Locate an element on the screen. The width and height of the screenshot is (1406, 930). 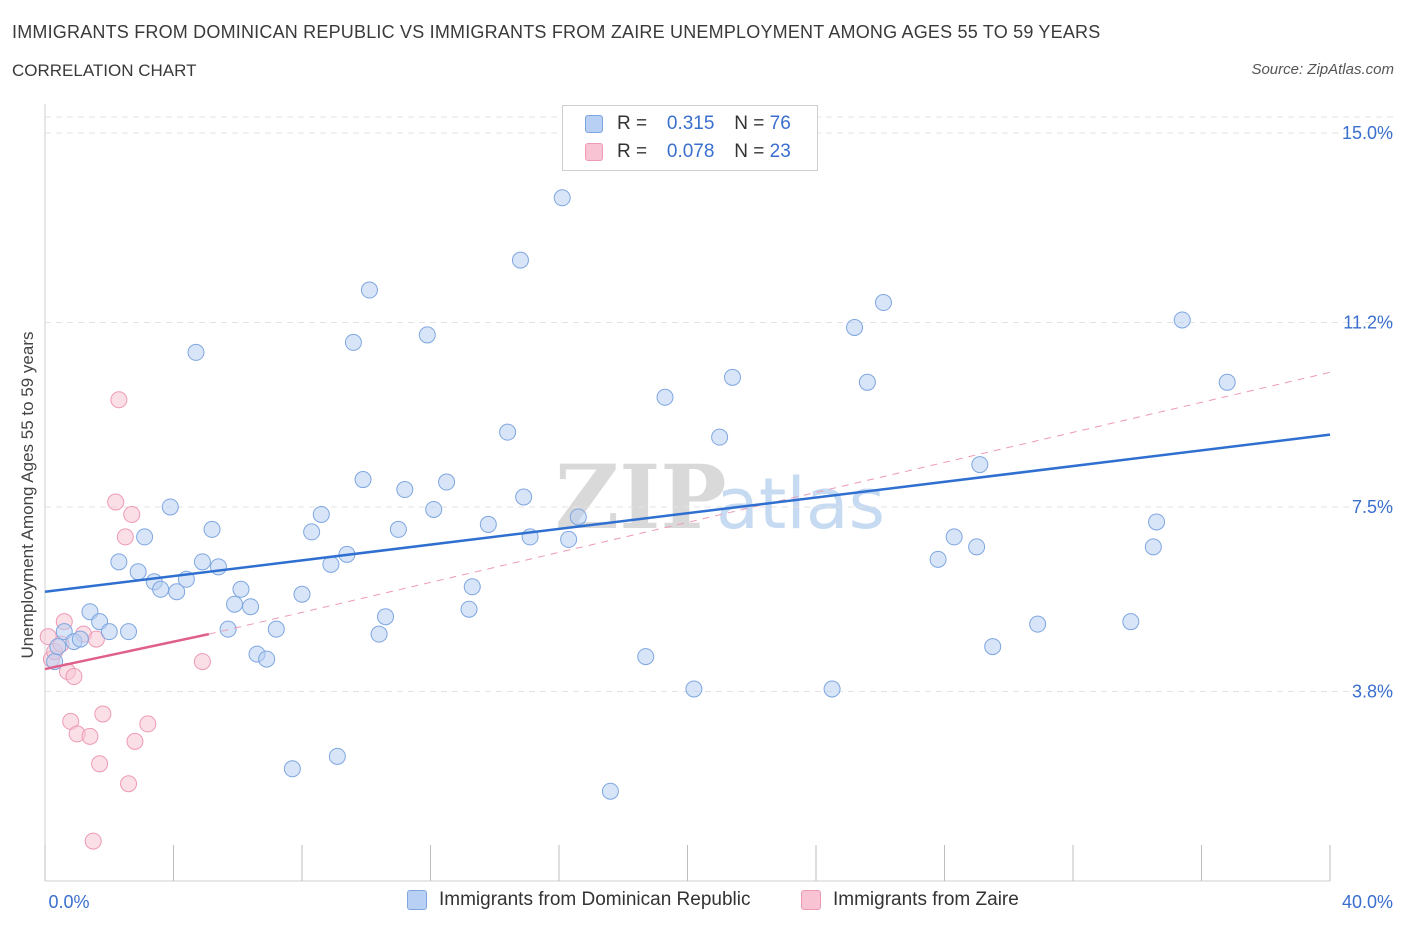
legend-row-zaire: R = 0.078 N = 23 is located at coordinates (688, 152).